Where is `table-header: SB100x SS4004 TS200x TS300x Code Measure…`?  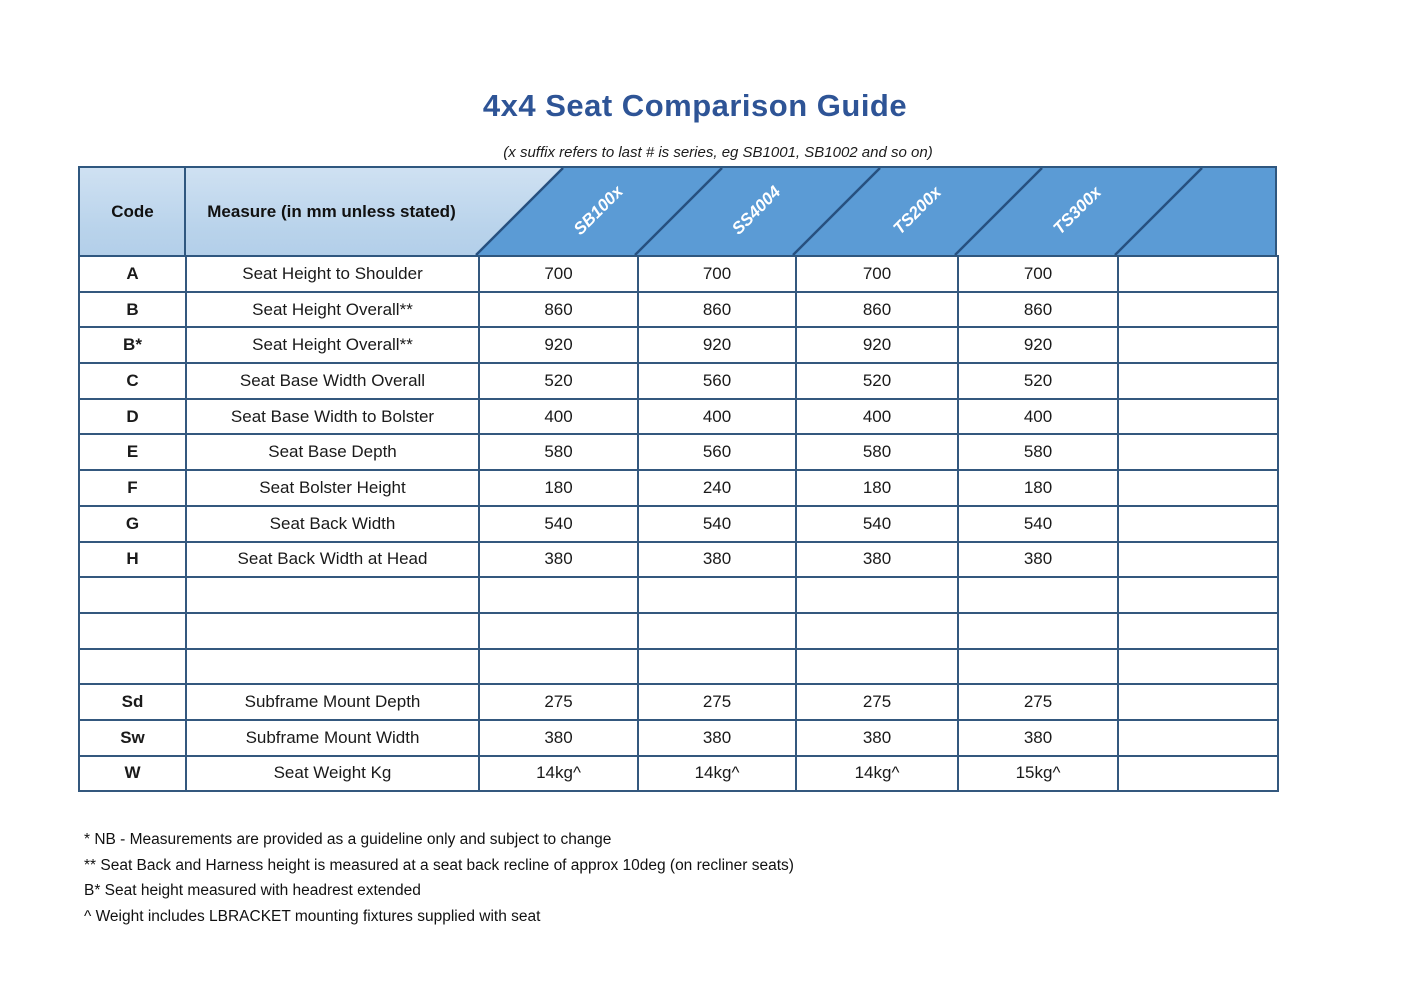
table-header: SB100x SS4004 TS200x TS300x Code Measure… is located at coordinates (677, 211).